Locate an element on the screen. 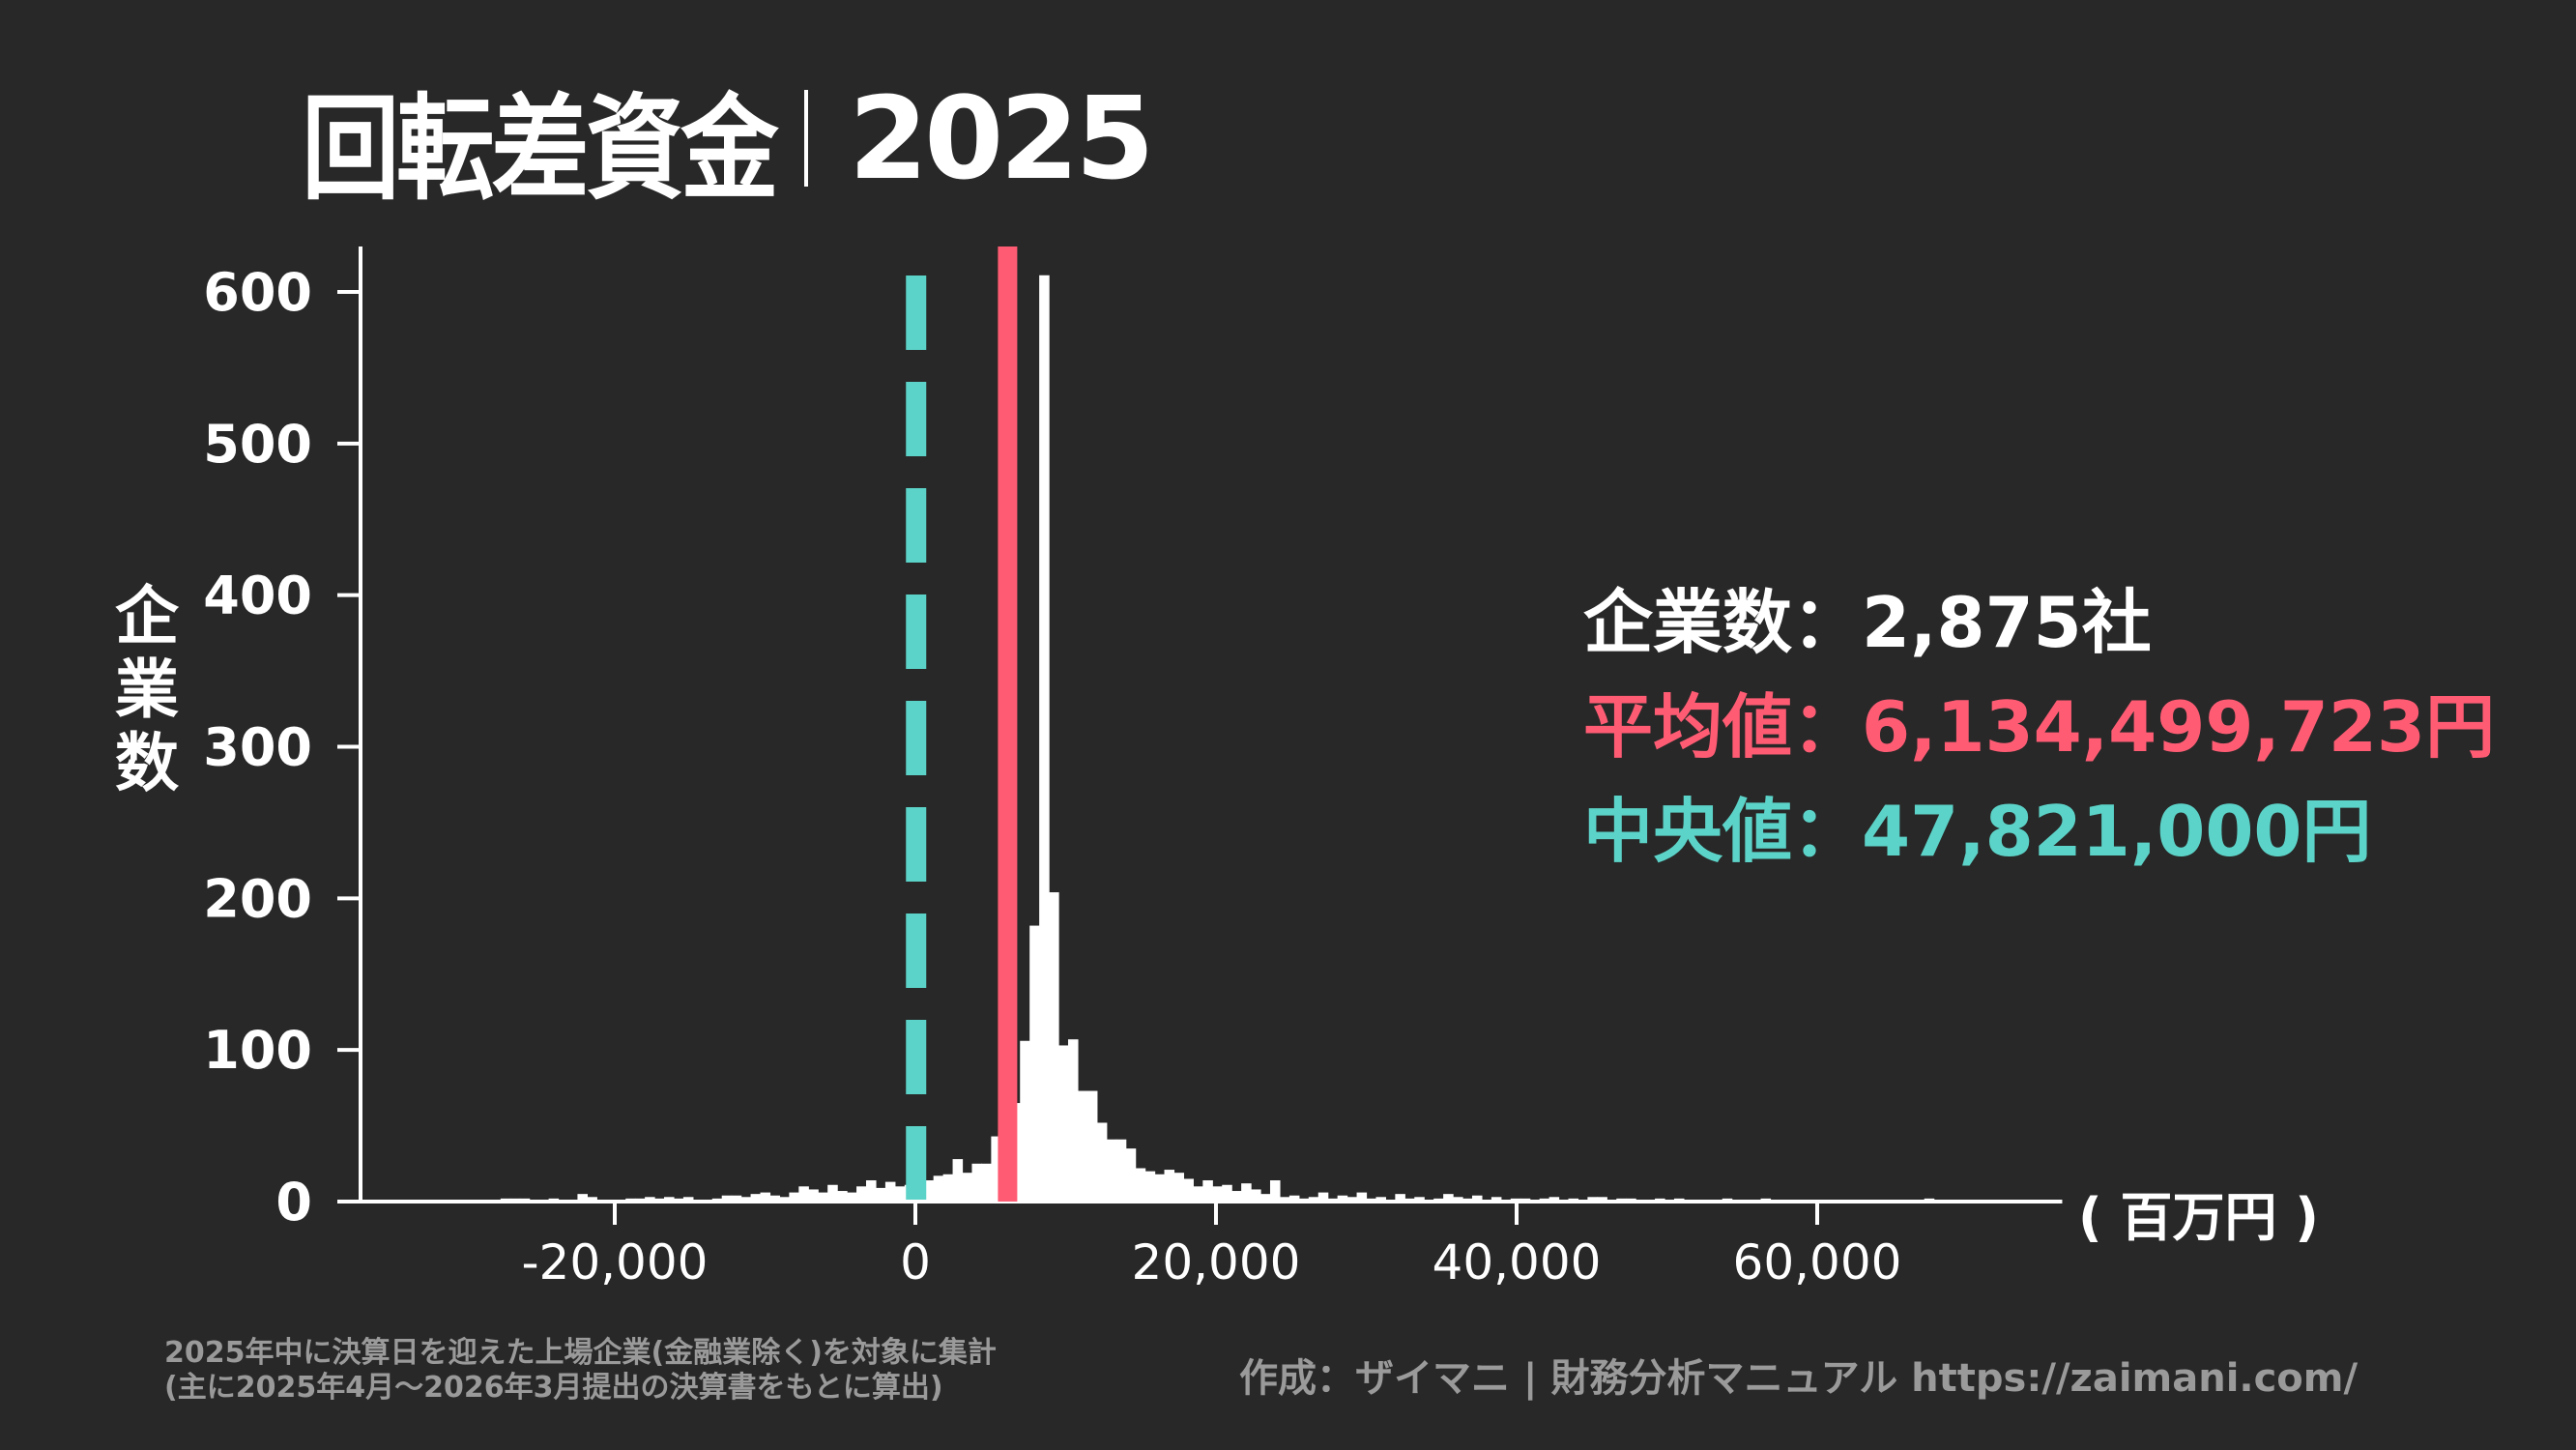 The height and width of the screenshot is (1450, 2576). x-tick-label: -20,000 is located at coordinates (615, 1262).